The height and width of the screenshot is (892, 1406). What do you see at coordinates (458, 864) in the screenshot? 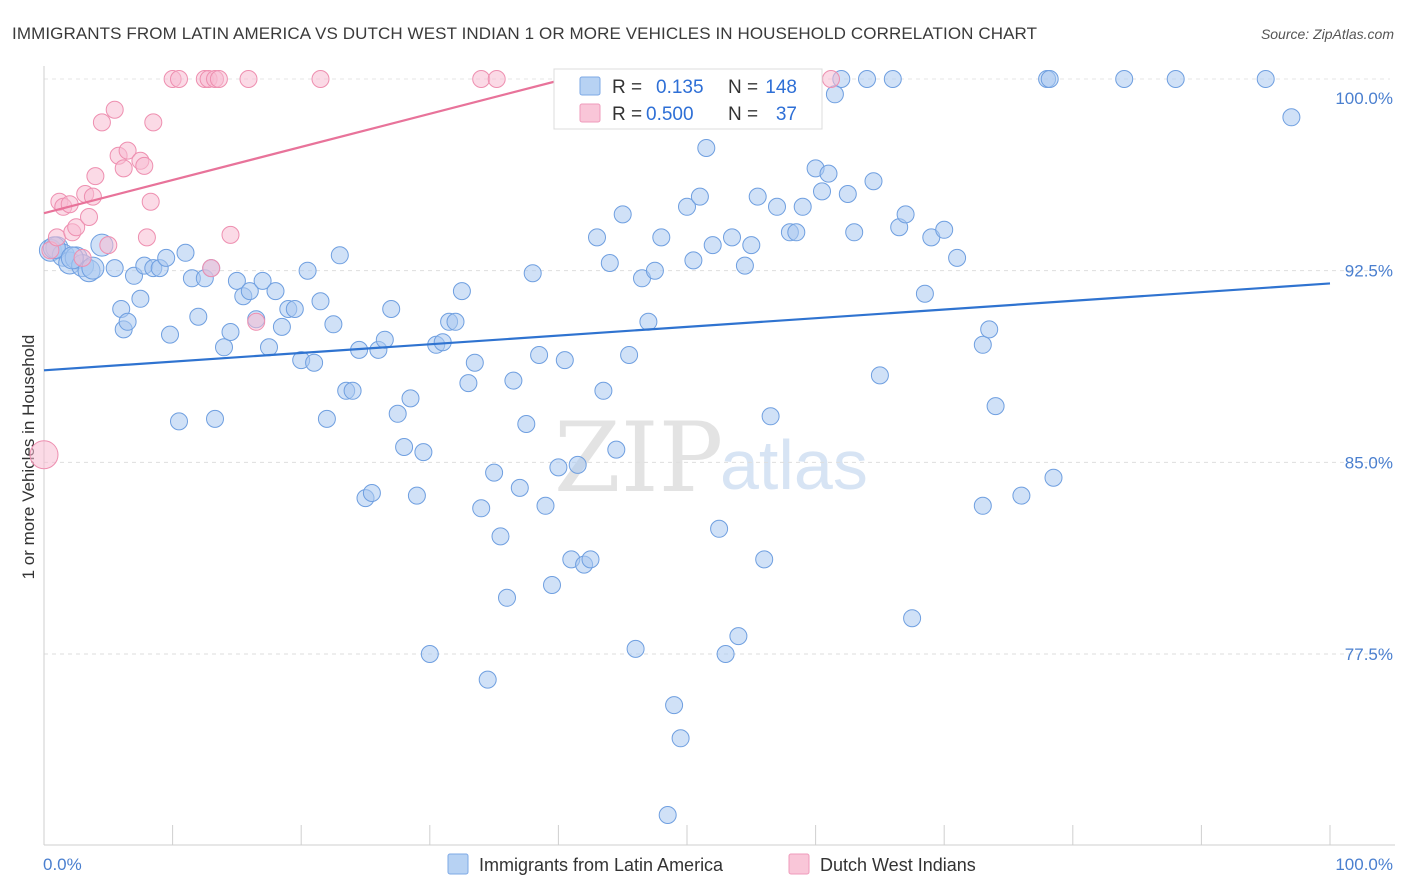
I see `legend-swatch-latin-america` at bounding box center [458, 864].